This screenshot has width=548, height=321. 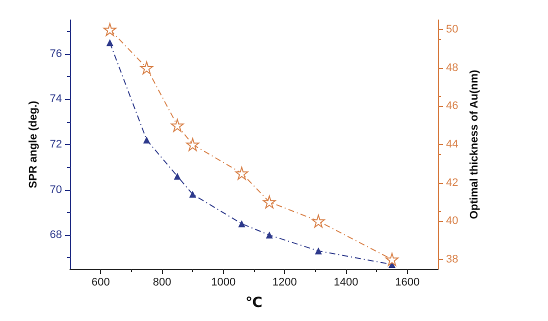 What do you see at coordinates (223, 282) in the screenshot?
I see `x-tick-label: 1000` at bounding box center [223, 282].